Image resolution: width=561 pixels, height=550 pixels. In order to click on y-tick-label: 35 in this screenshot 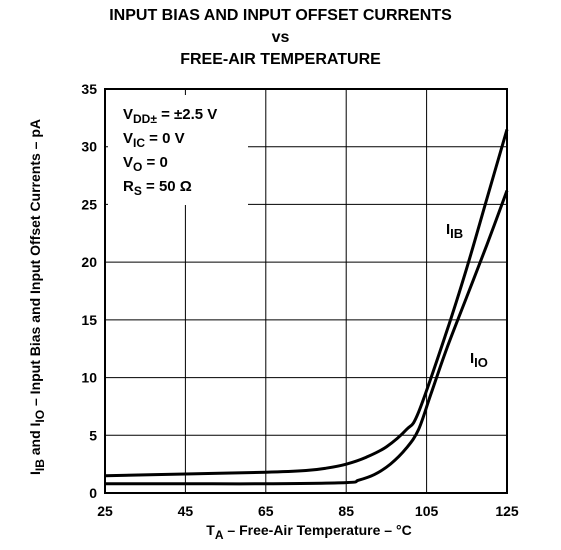, I will do `click(89, 89)`.